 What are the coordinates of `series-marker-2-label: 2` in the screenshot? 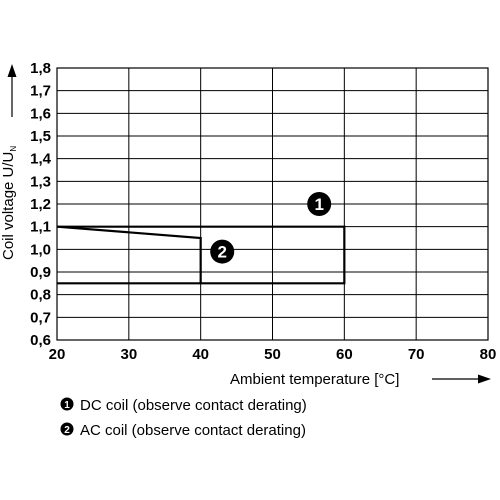 It's located at (221, 252).